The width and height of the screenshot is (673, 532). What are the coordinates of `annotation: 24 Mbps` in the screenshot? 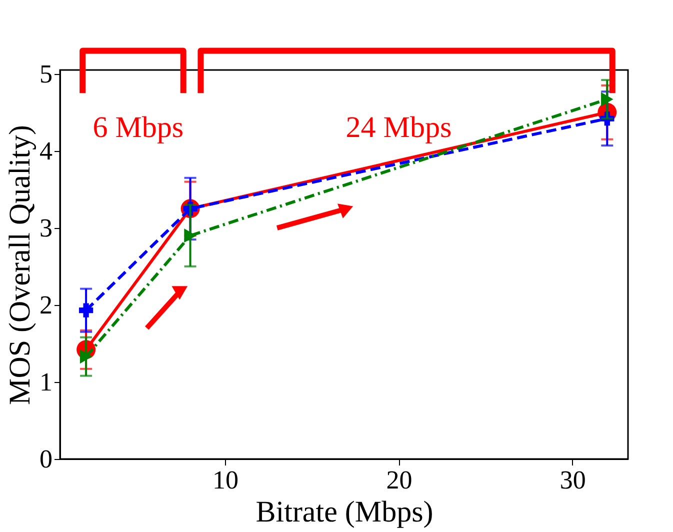 It's located at (399, 127).